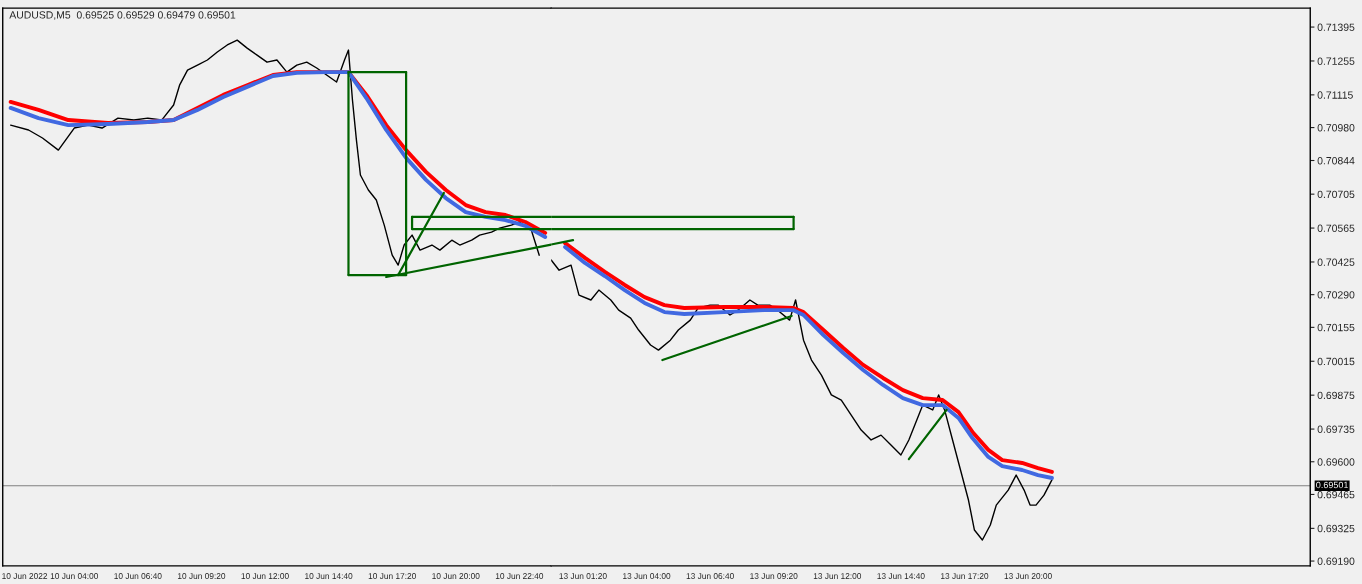  I want to click on y-tick-label: 0.70705, so click(1336, 194).